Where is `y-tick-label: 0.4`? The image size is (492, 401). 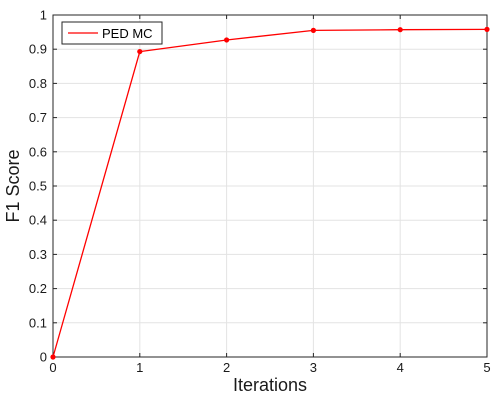
y-tick-label: 0.4 is located at coordinates (38, 220).